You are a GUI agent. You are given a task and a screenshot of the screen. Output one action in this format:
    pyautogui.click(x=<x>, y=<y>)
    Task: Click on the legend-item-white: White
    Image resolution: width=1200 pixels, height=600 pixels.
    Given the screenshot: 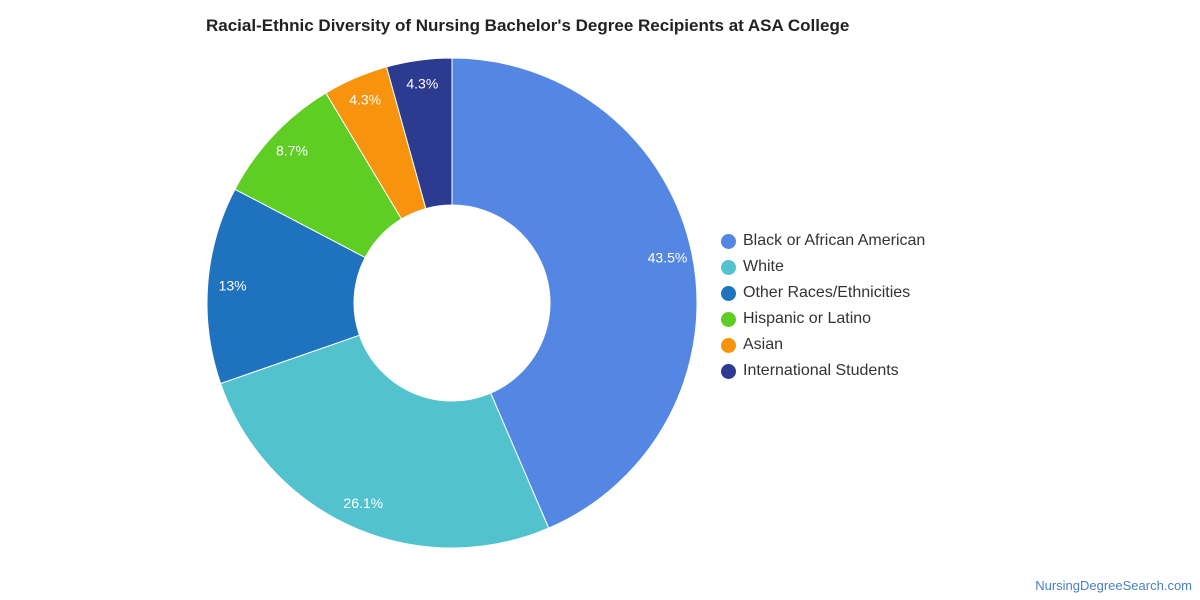 What is the action you would take?
    pyautogui.click(x=823, y=267)
    